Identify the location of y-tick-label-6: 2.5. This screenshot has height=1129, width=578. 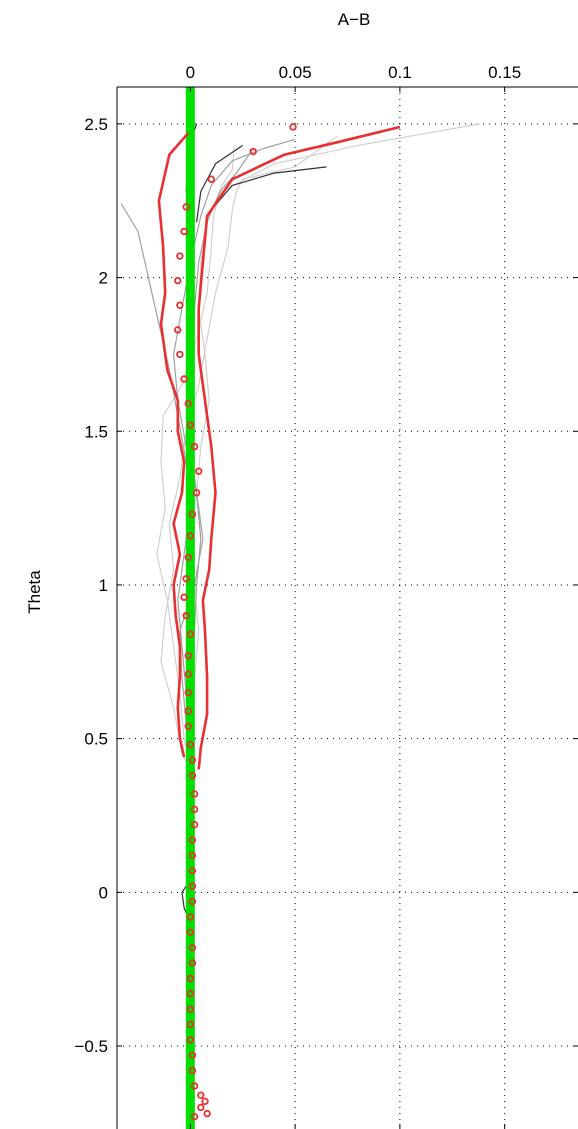
(96, 124).